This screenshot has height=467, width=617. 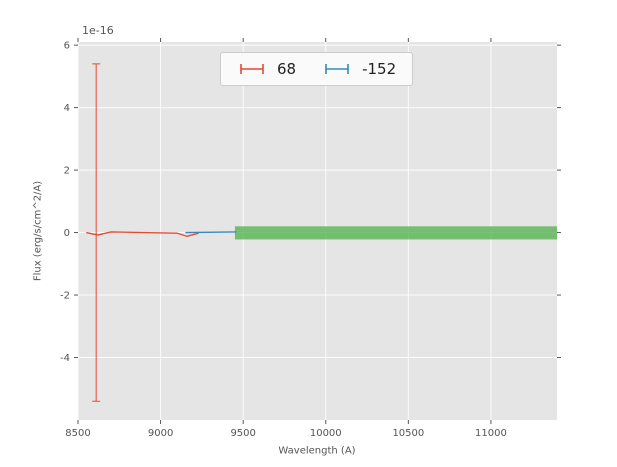 I want to click on legend-label: -152, so click(x=379, y=69).